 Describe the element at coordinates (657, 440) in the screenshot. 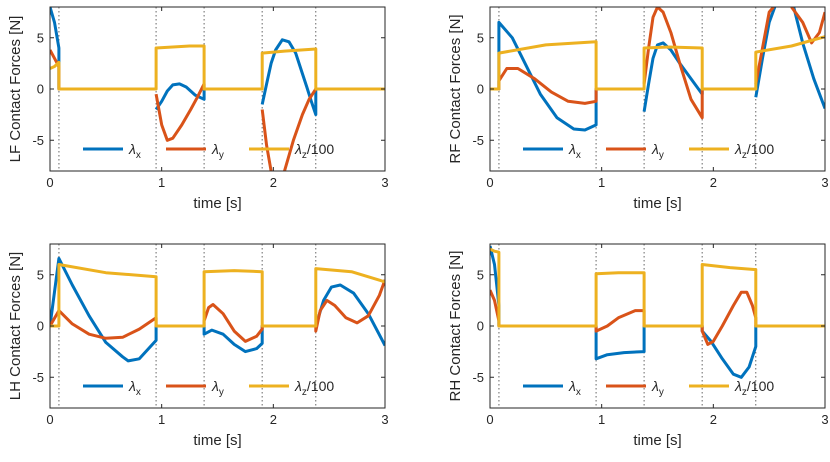

I see `chart-rh-xlabel: time [s]` at that location.